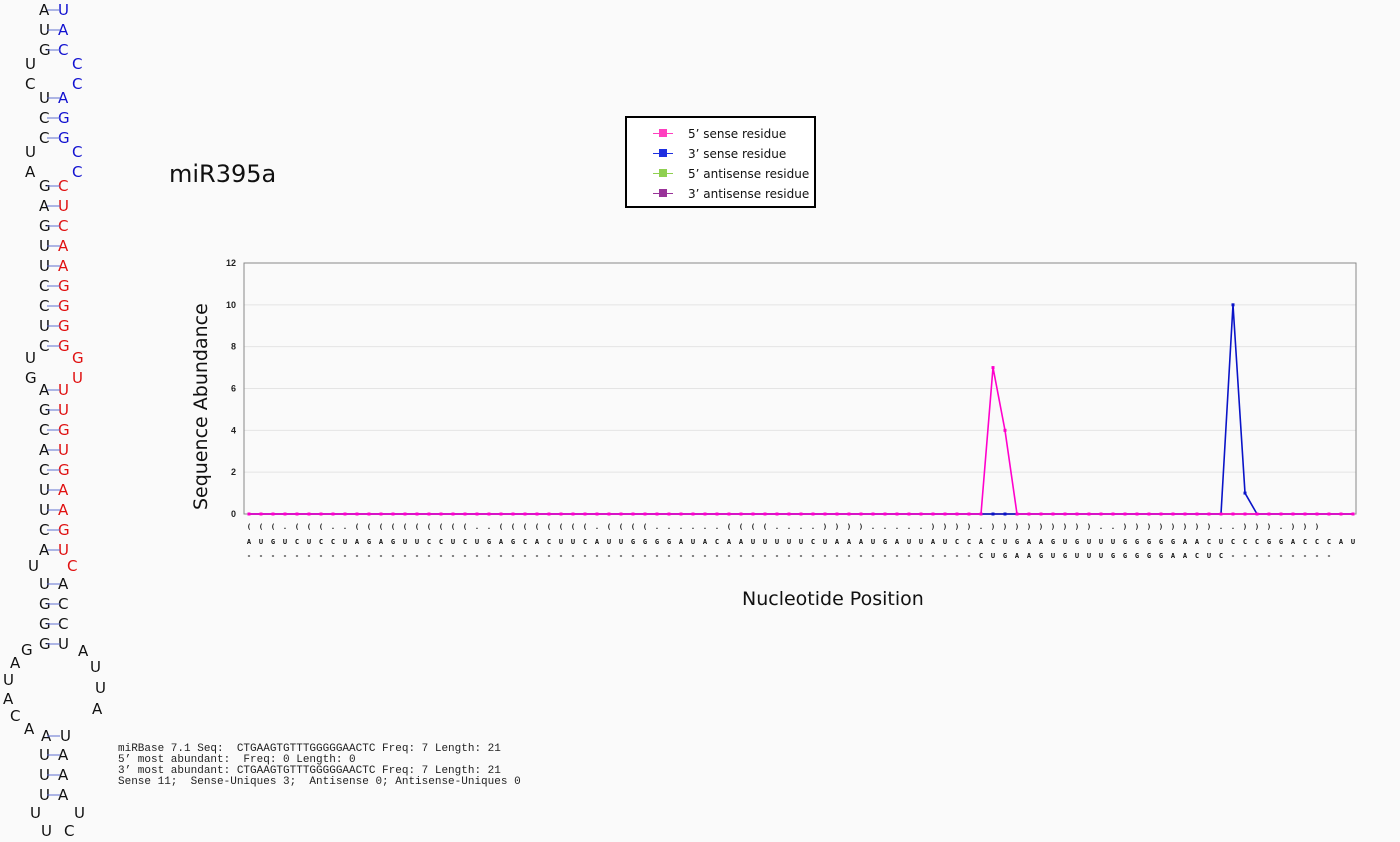 This screenshot has width=1400, height=842. What do you see at coordinates (833, 599) in the screenshot?
I see `x-axis-label: Nucleotide Position` at bounding box center [833, 599].